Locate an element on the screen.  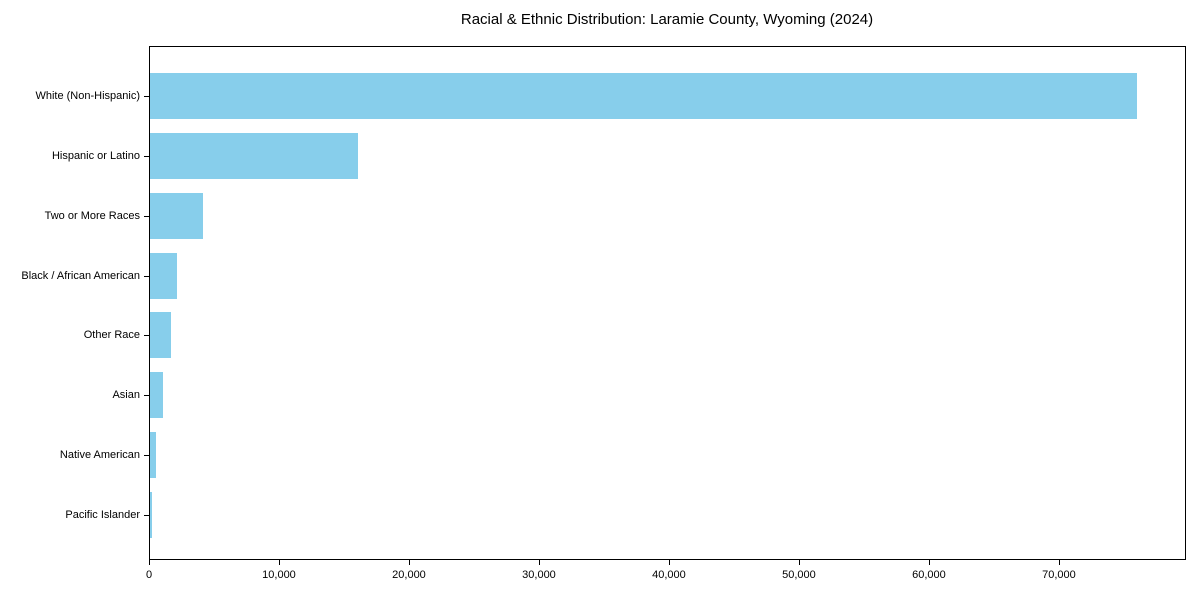
y-tick-label: Two or More Races is located at coordinates (92, 215).